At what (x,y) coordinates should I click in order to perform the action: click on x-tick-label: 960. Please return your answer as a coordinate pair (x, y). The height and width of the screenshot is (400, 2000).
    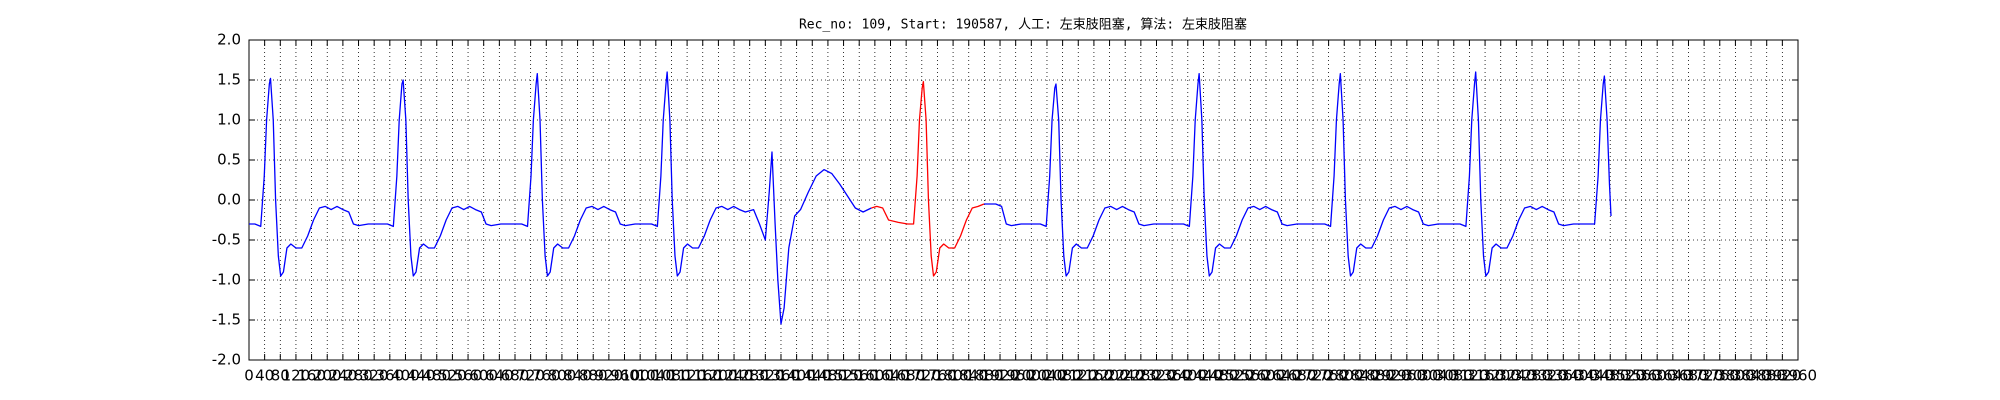
    Looking at the image, I should click on (624, 376).